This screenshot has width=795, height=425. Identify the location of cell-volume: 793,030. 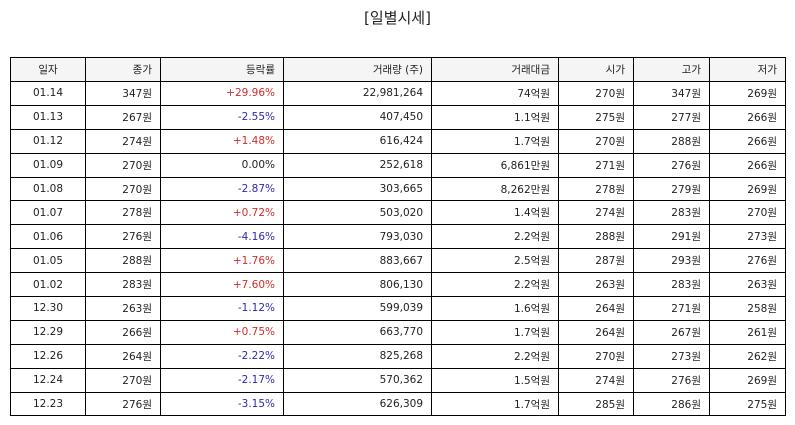
(357, 237).